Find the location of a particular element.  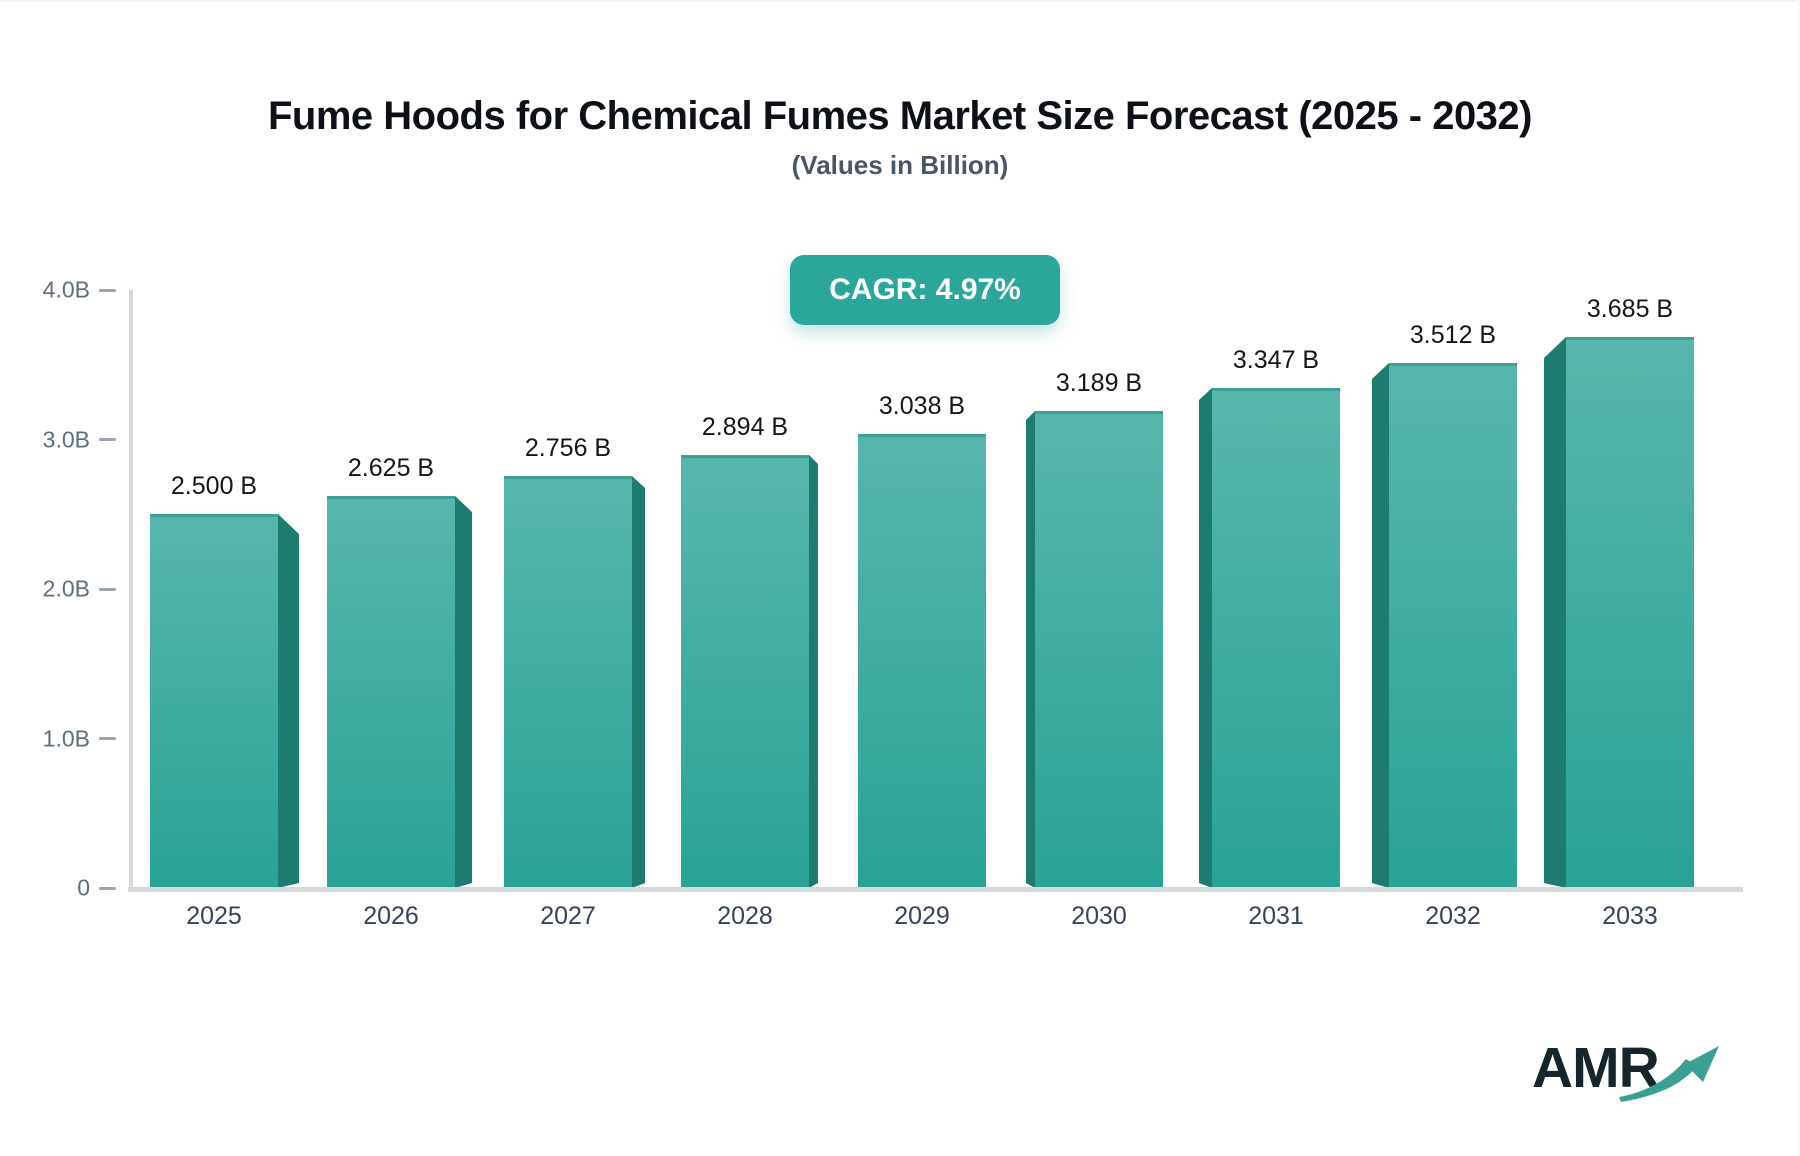

bar-group-2025 is located at coordinates (224, 701).